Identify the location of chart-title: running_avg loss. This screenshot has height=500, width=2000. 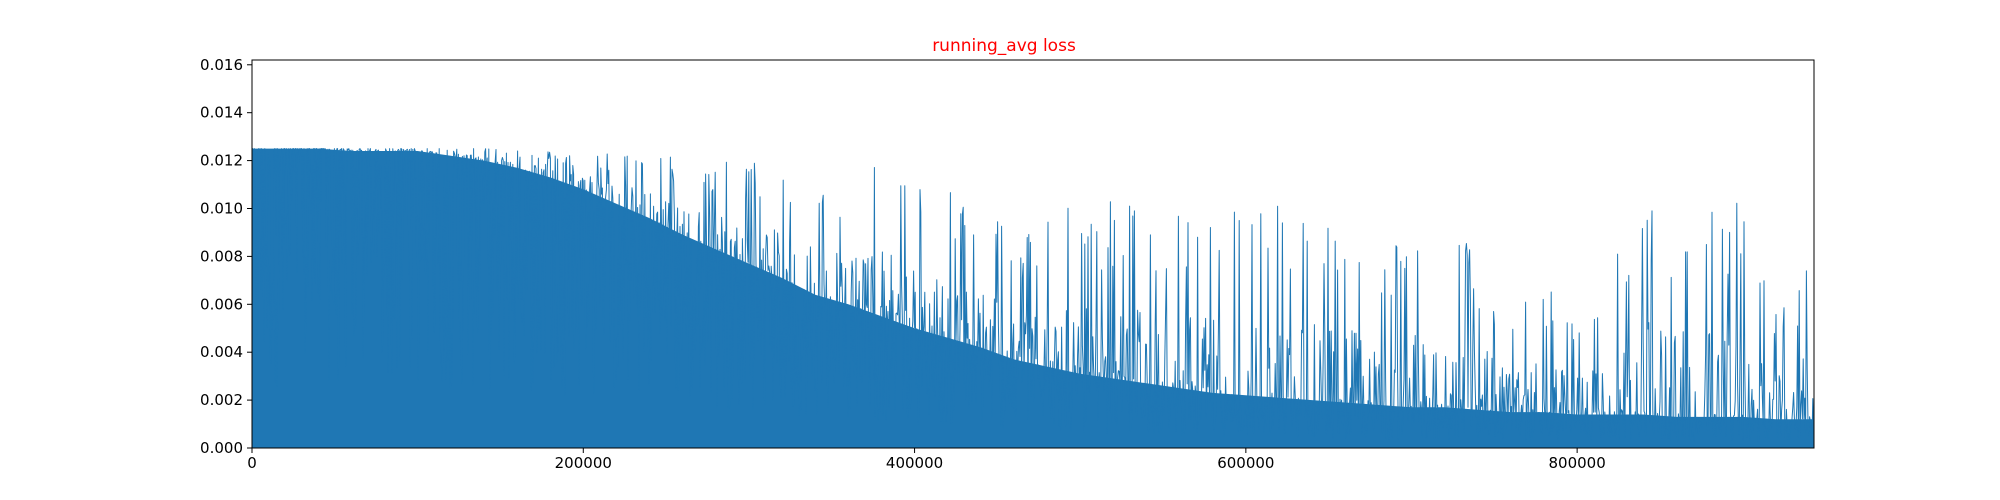
(1004, 46).